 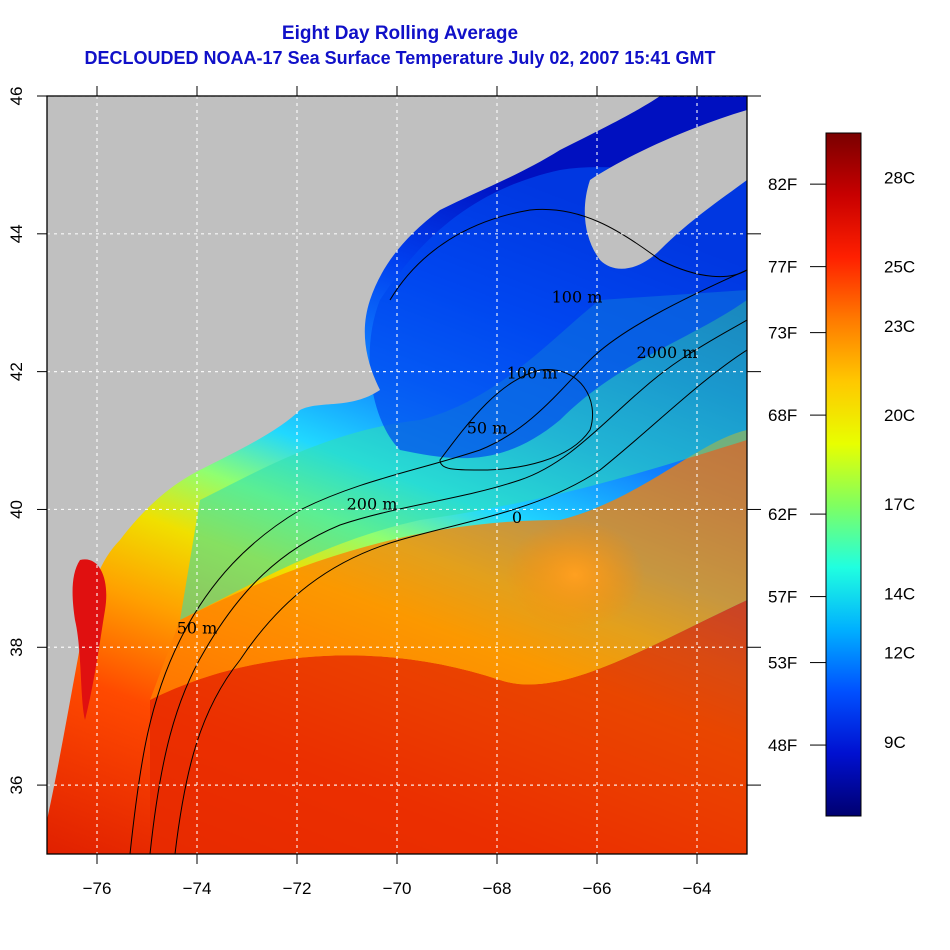 What do you see at coordinates (782, 267) in the screenshot?
I see `colorbar-f-label-1: 77F` at bounding box center [782, 267].